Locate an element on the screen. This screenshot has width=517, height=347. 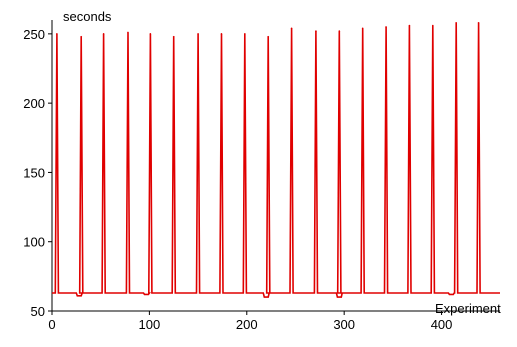
x-tick-label: 100 is located at coordinates (150, 324).